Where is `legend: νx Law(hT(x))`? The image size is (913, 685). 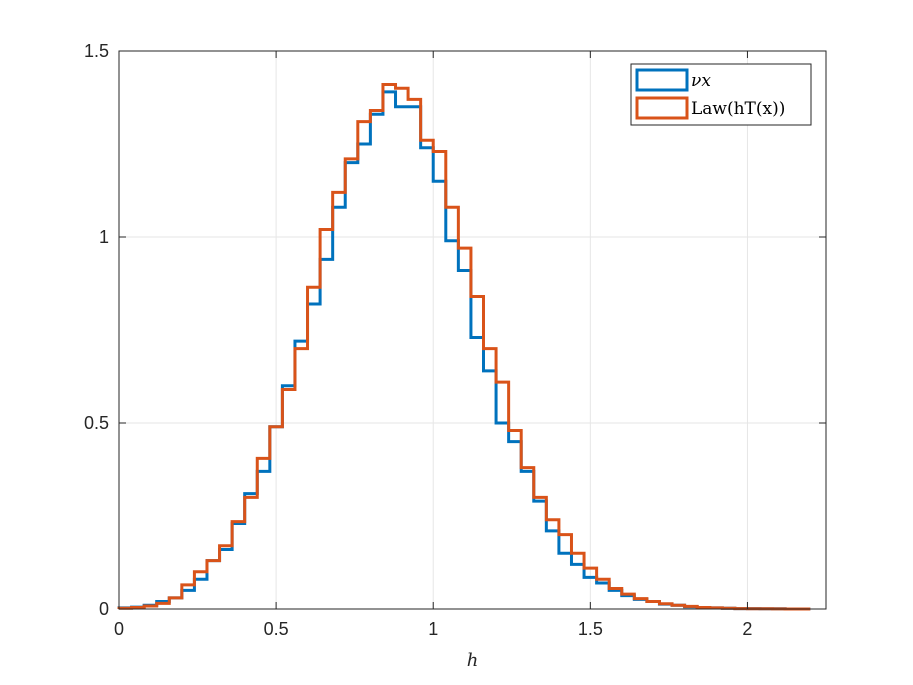
legend: νx Law(hT(x)) is located at coordinates (721, 94).